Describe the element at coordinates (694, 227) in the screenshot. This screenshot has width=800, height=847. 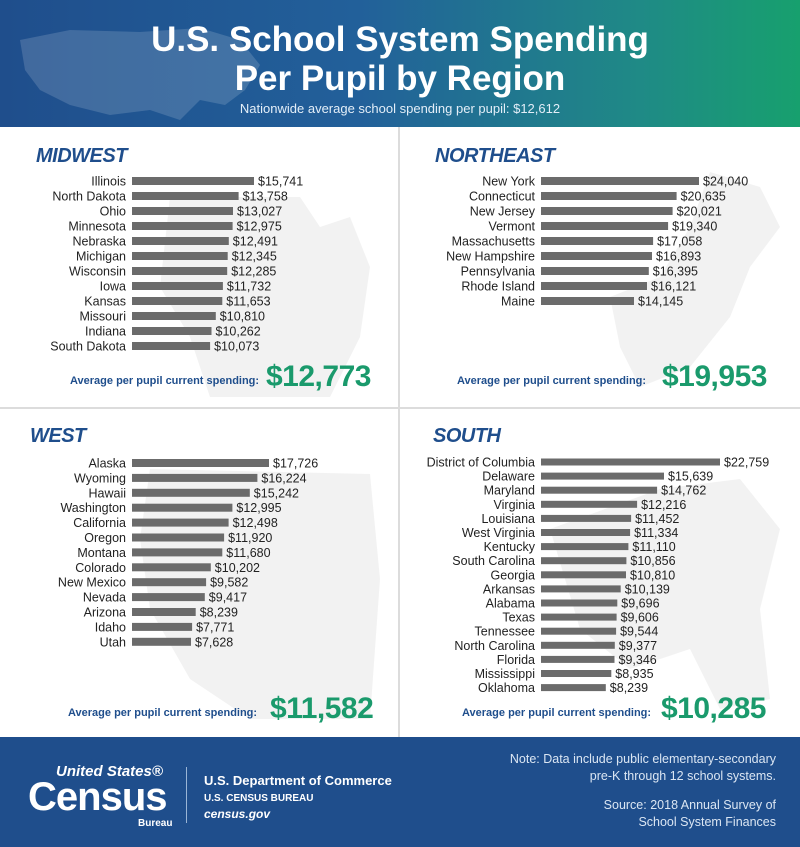
I see `northeast-value-label-vermont: $19,340` at that location.